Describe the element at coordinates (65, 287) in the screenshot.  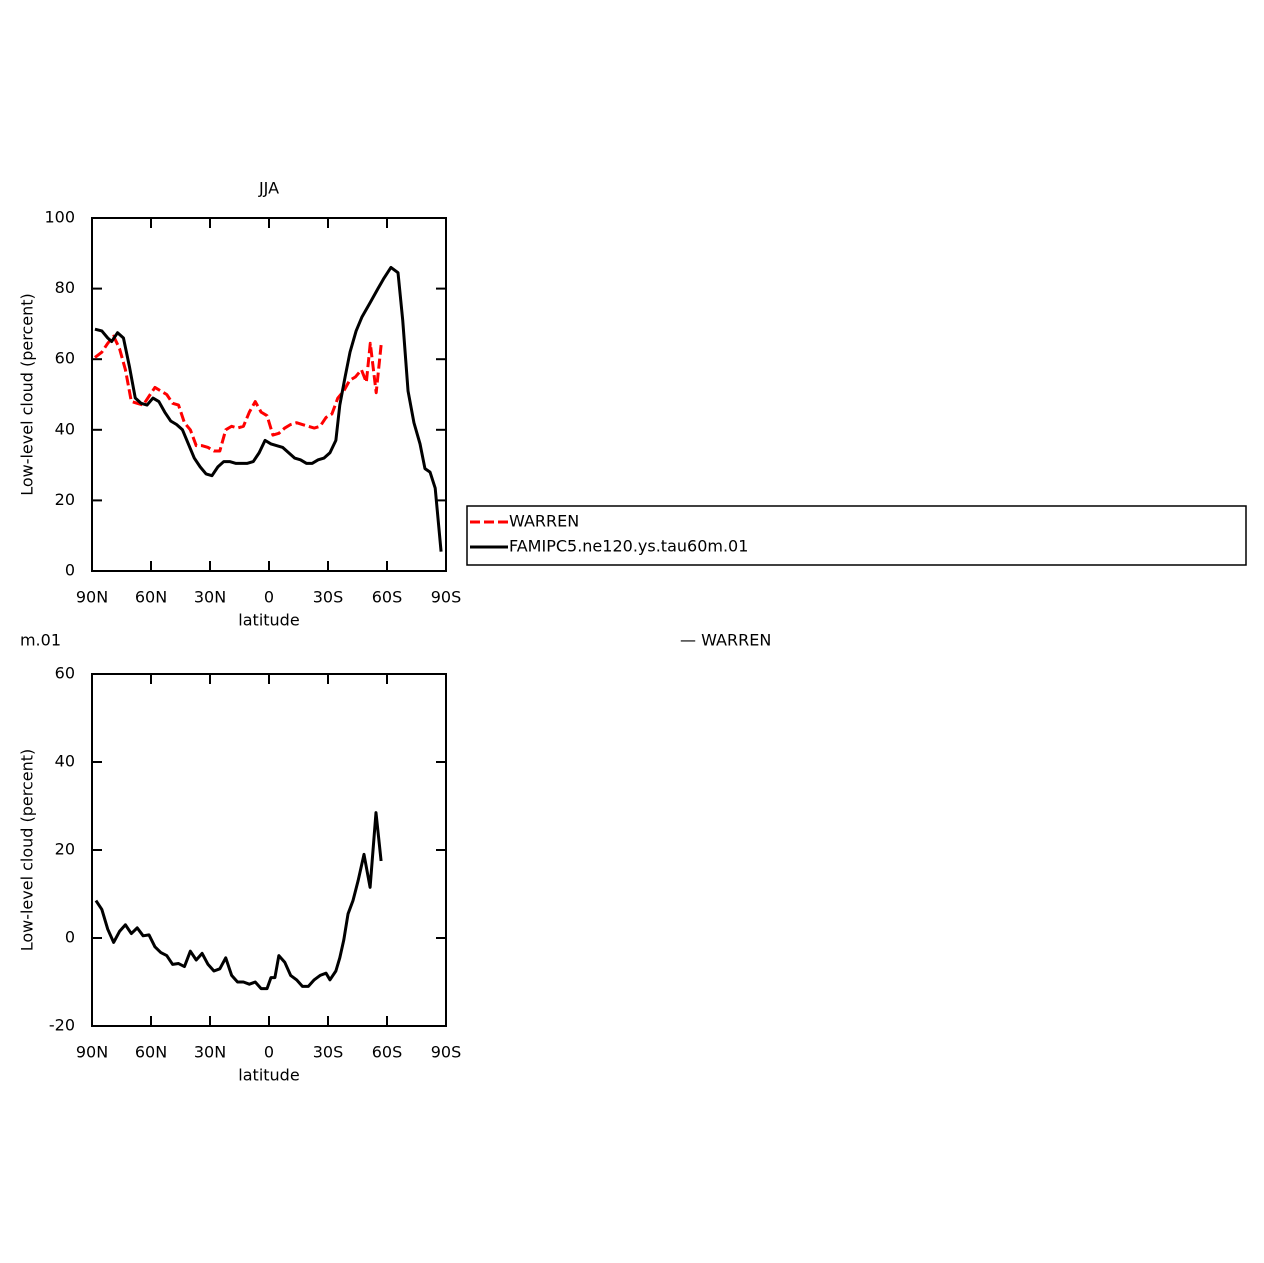
I see `y-tick-label: 80` at that location.